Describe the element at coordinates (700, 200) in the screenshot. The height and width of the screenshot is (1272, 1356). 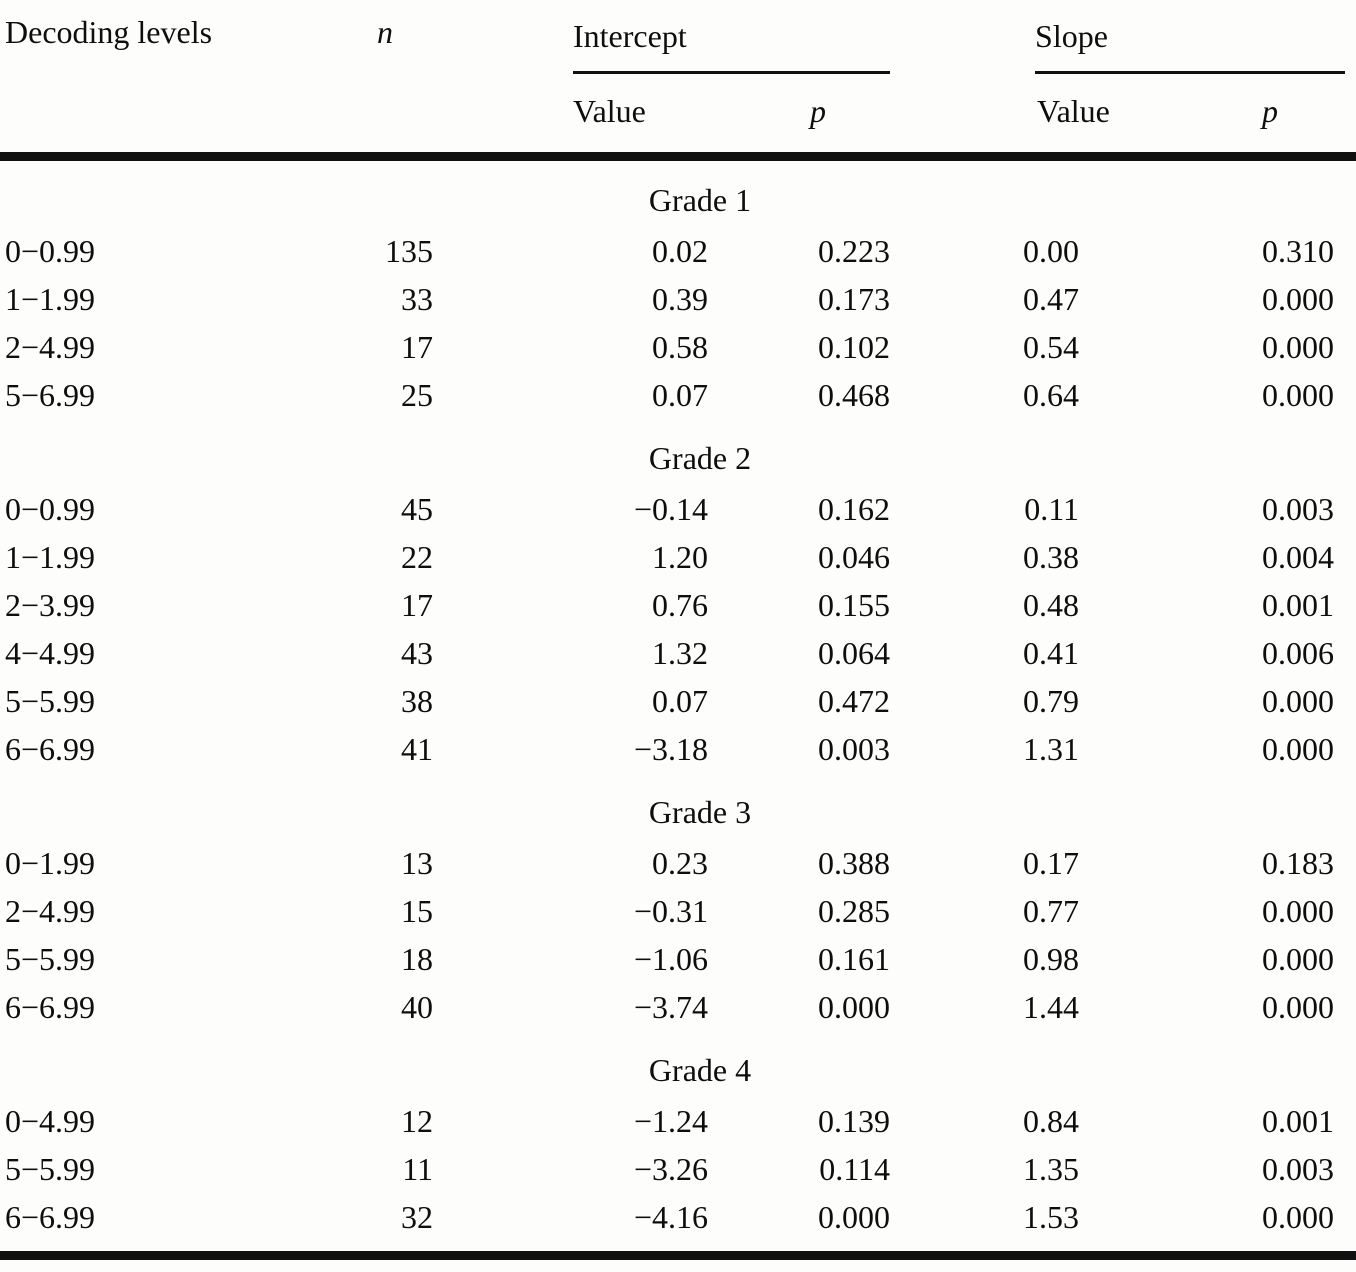
I see `section-title: Grade 1` at that location.